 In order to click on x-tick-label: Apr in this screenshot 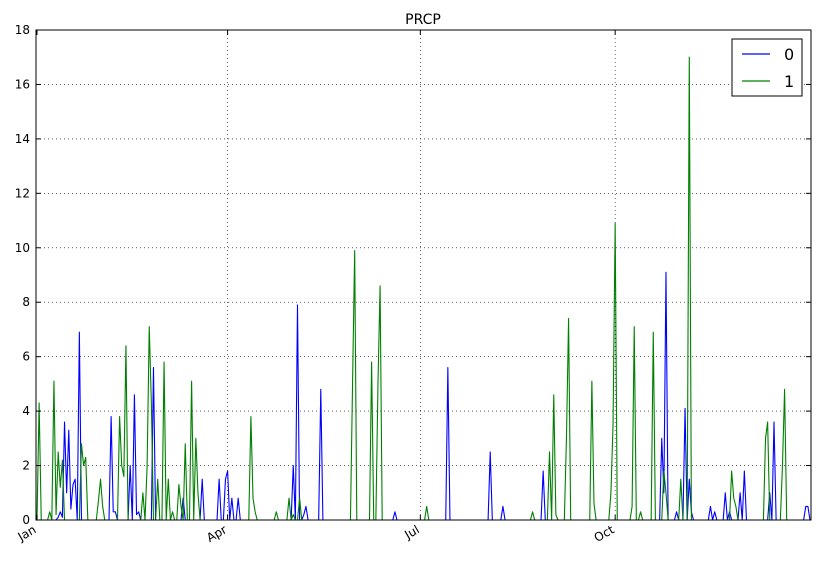, I will do `click(216, 533)`.